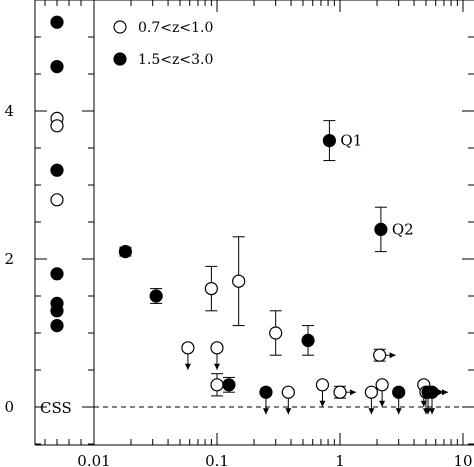 The height and width of the screenshot is (467, 474). I want to click on x-tick-label: 1, so click(340, 459).